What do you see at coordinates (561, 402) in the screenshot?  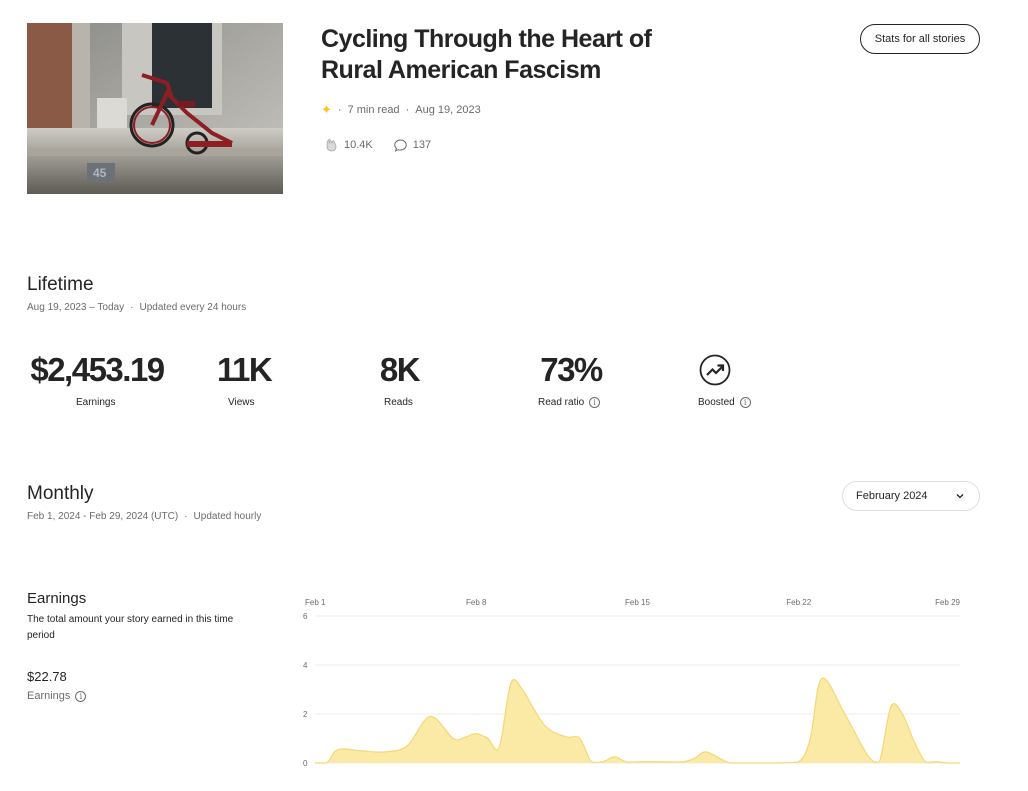 I see `stat-label: Read ratio` at bounding box center [561, 402].